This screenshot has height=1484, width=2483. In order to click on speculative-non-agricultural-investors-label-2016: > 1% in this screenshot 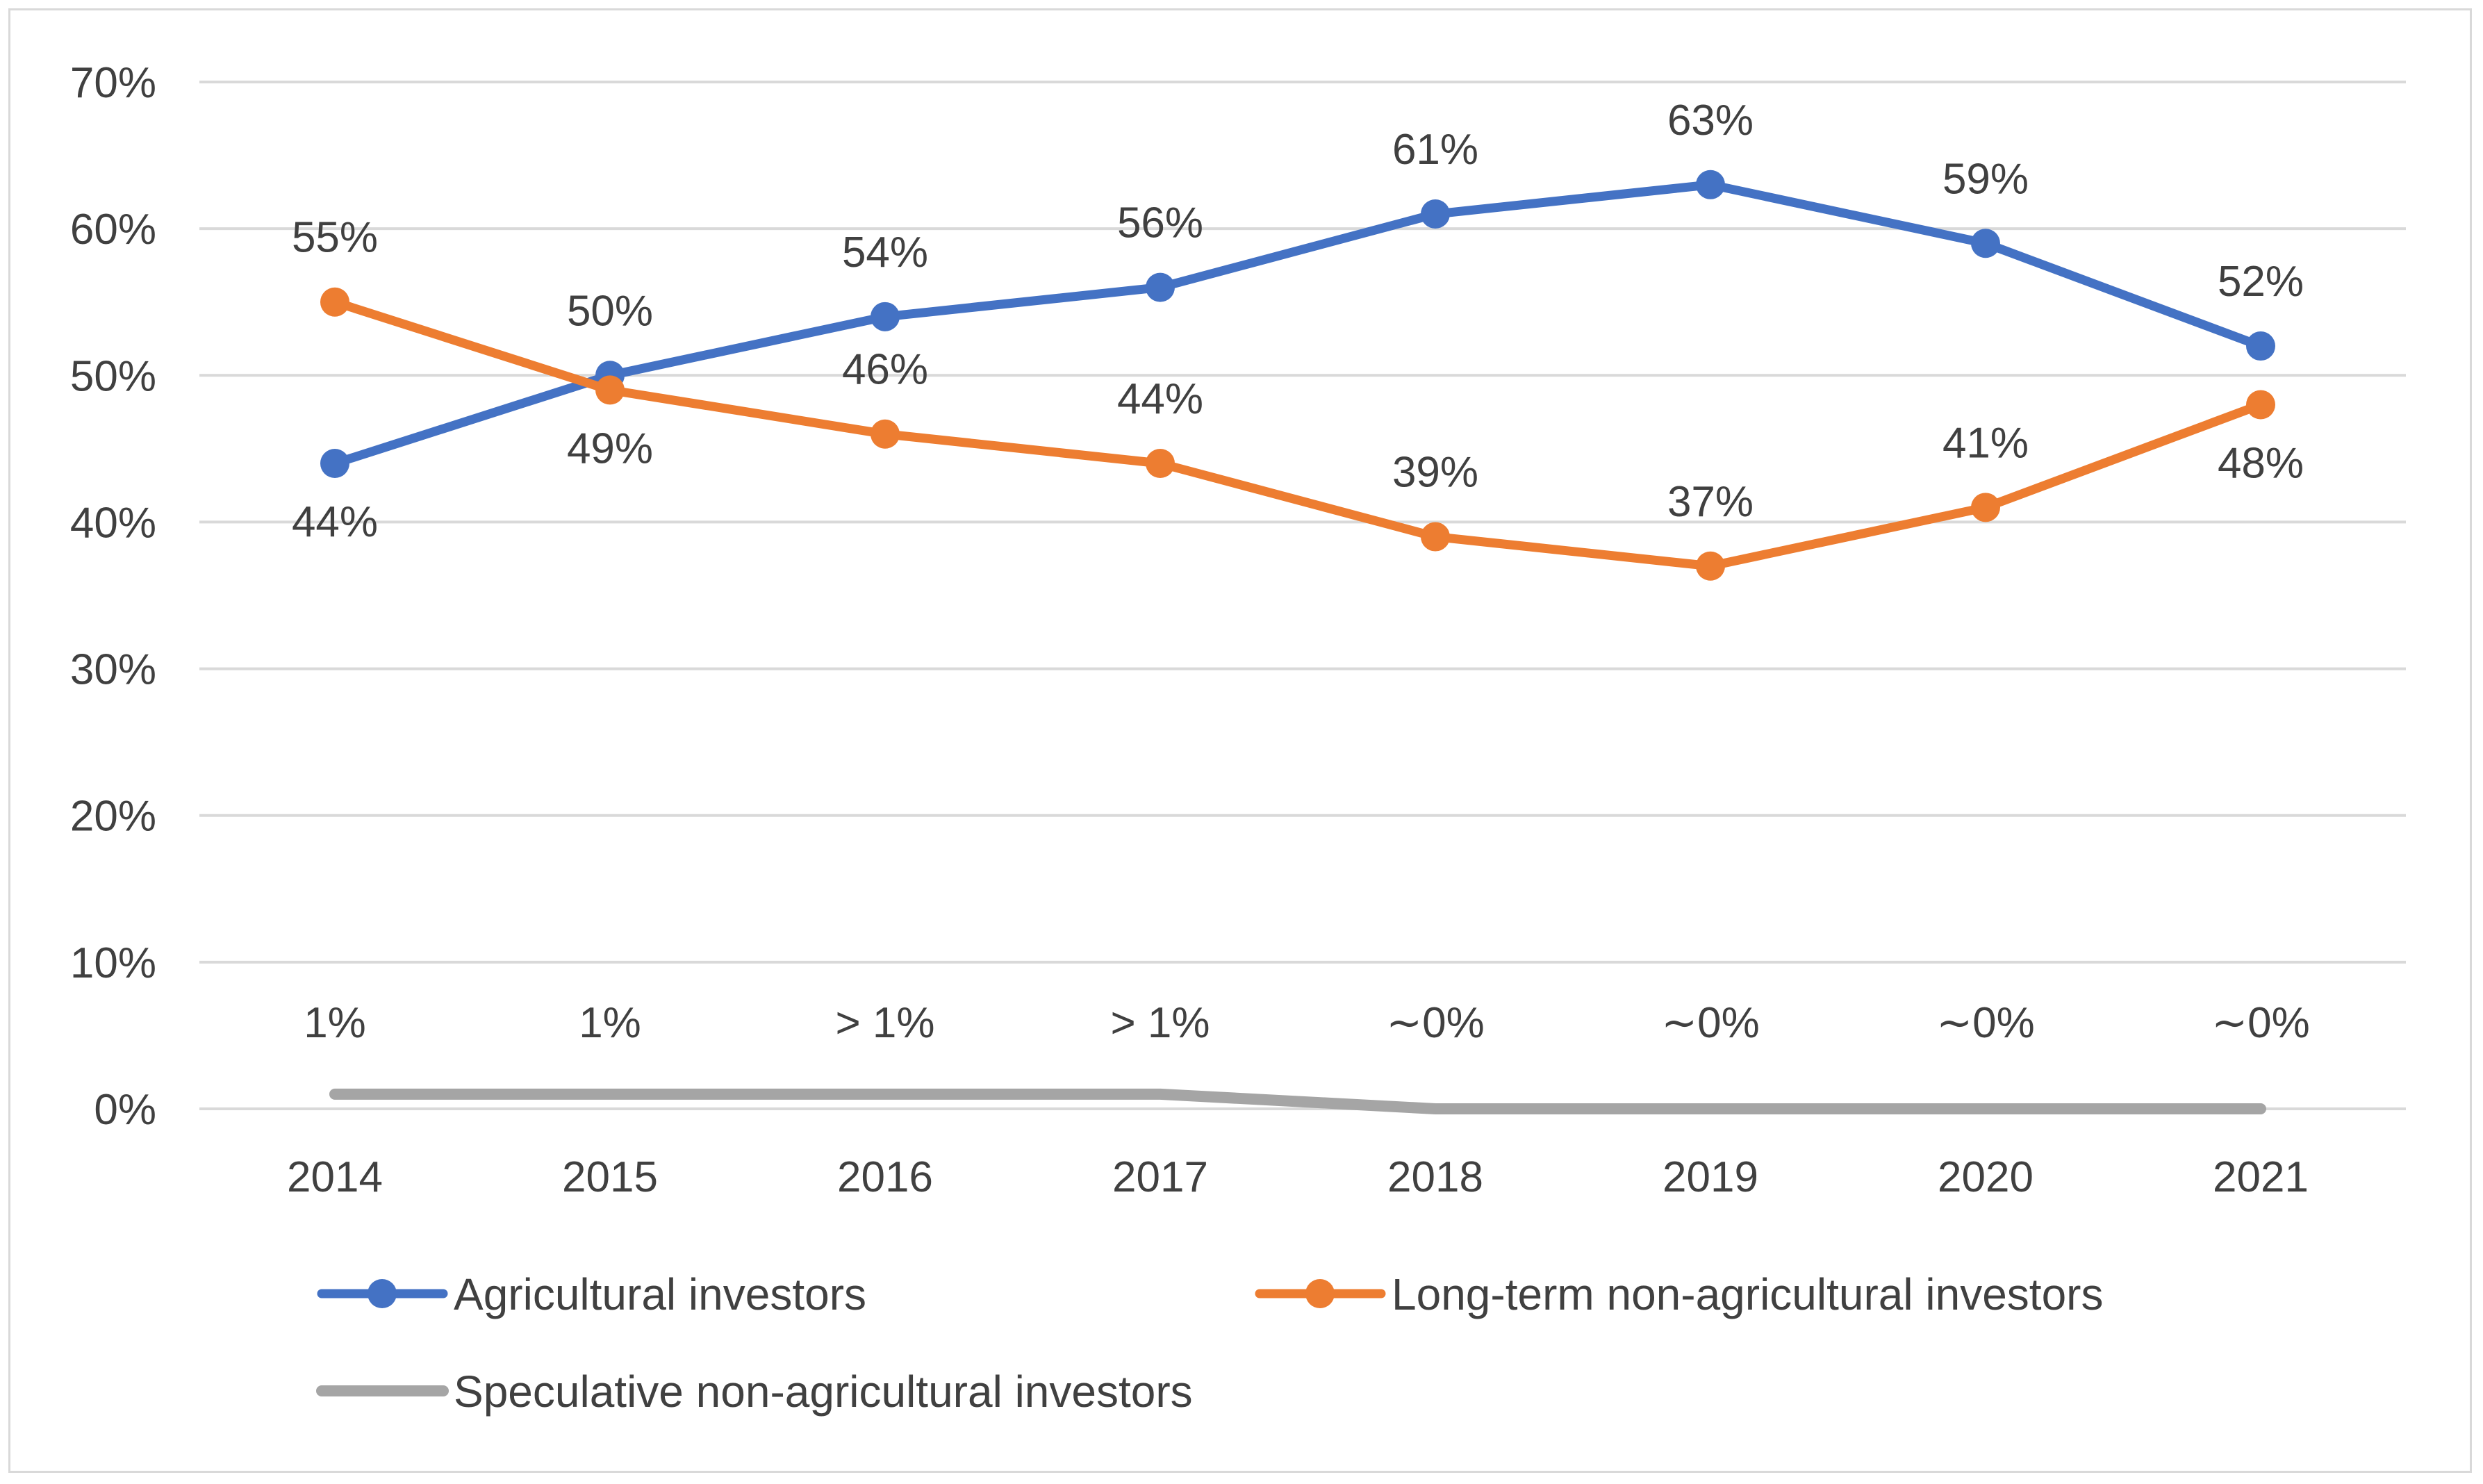, I will do `click(884, 1023)`.